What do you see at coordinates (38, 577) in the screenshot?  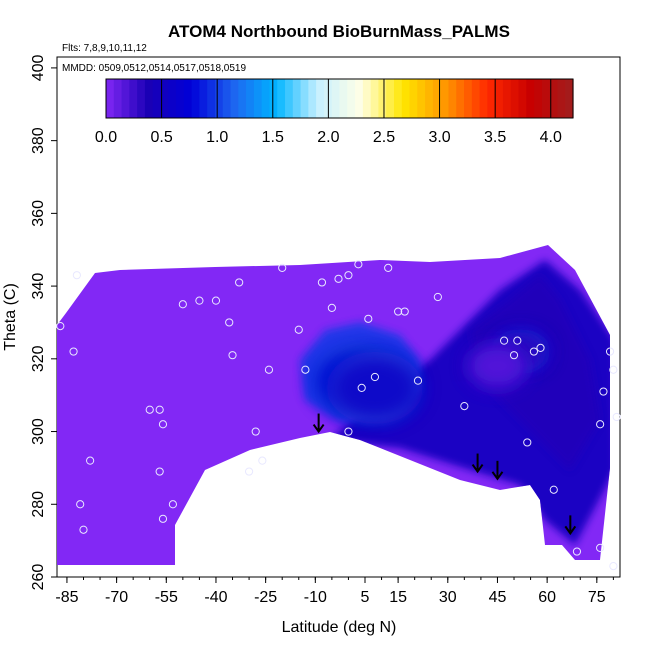 I see `y-tick-label: 260` at bounding box center [38, 577].